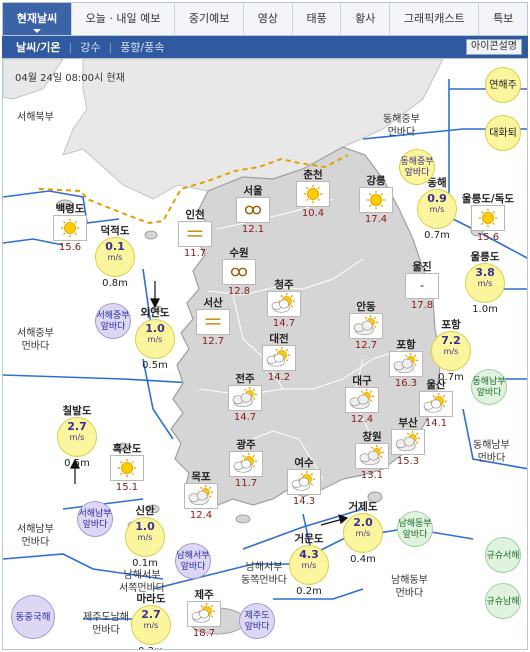 This screenshot has width=530, height=652. Describe the element at coordinates (409, 587) in the screenshot. I see `sea-label-south-east: 남해동부 먼바다` at that location.